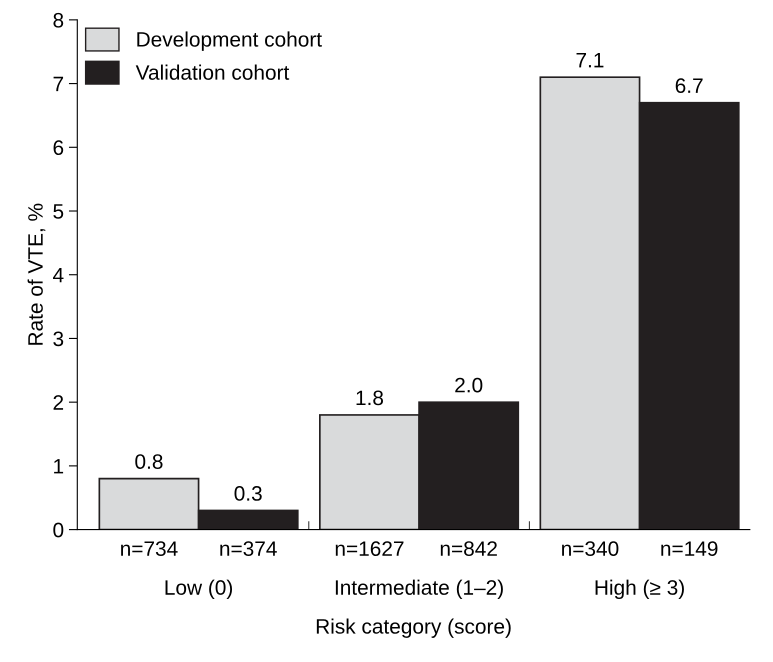  Describe the element at coordinates (640, 590) in the screenshot. I see `x-tick-label: High (≥ 3)` at that location.